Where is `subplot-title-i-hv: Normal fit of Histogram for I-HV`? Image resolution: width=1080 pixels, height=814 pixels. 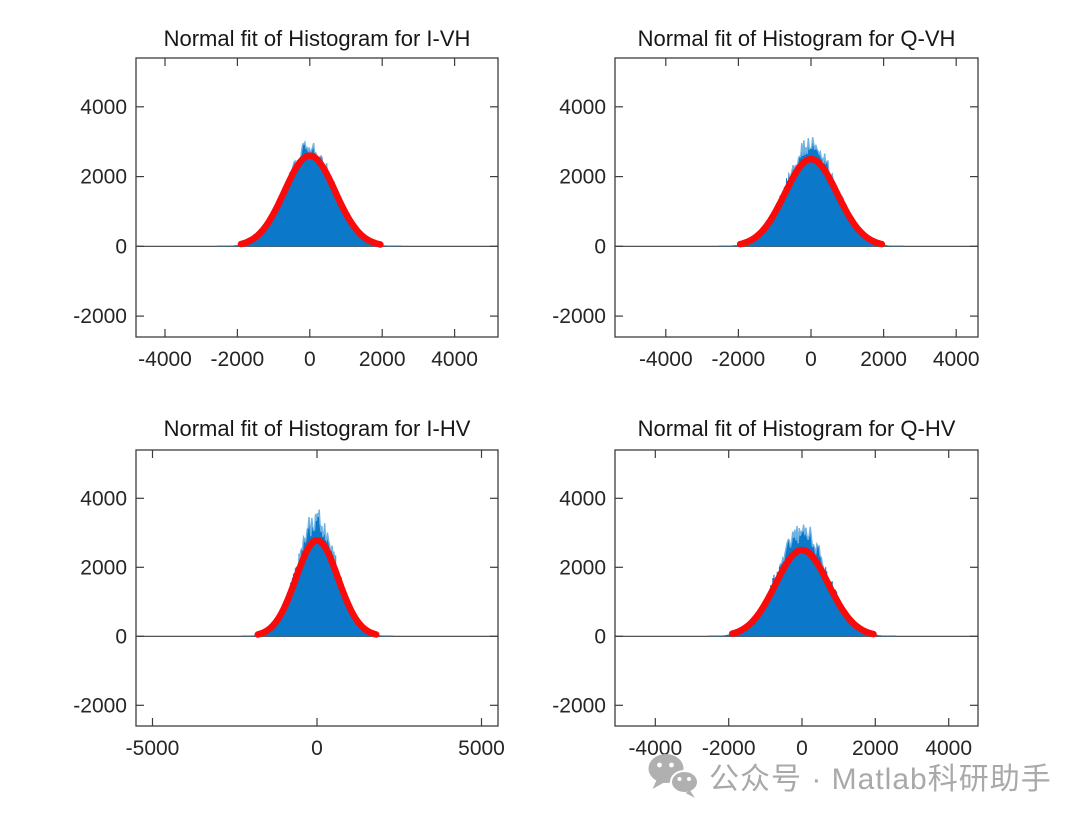 subplot-title-i-hv: Normal fit of Histogram for I-HV is located at coordinates (317, 428).